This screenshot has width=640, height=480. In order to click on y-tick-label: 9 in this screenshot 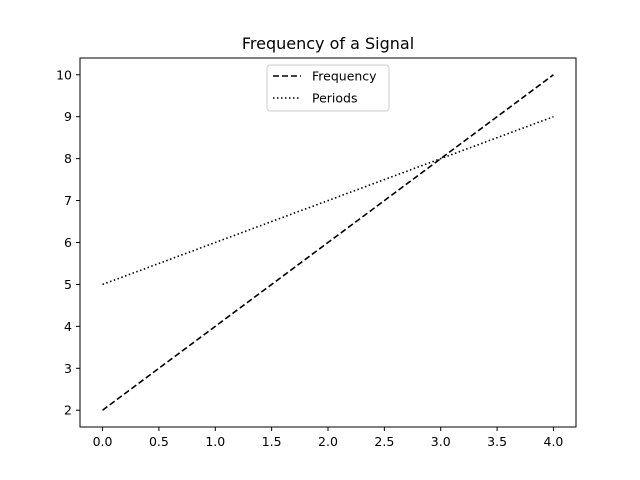, I will do `click(68, 116)`.